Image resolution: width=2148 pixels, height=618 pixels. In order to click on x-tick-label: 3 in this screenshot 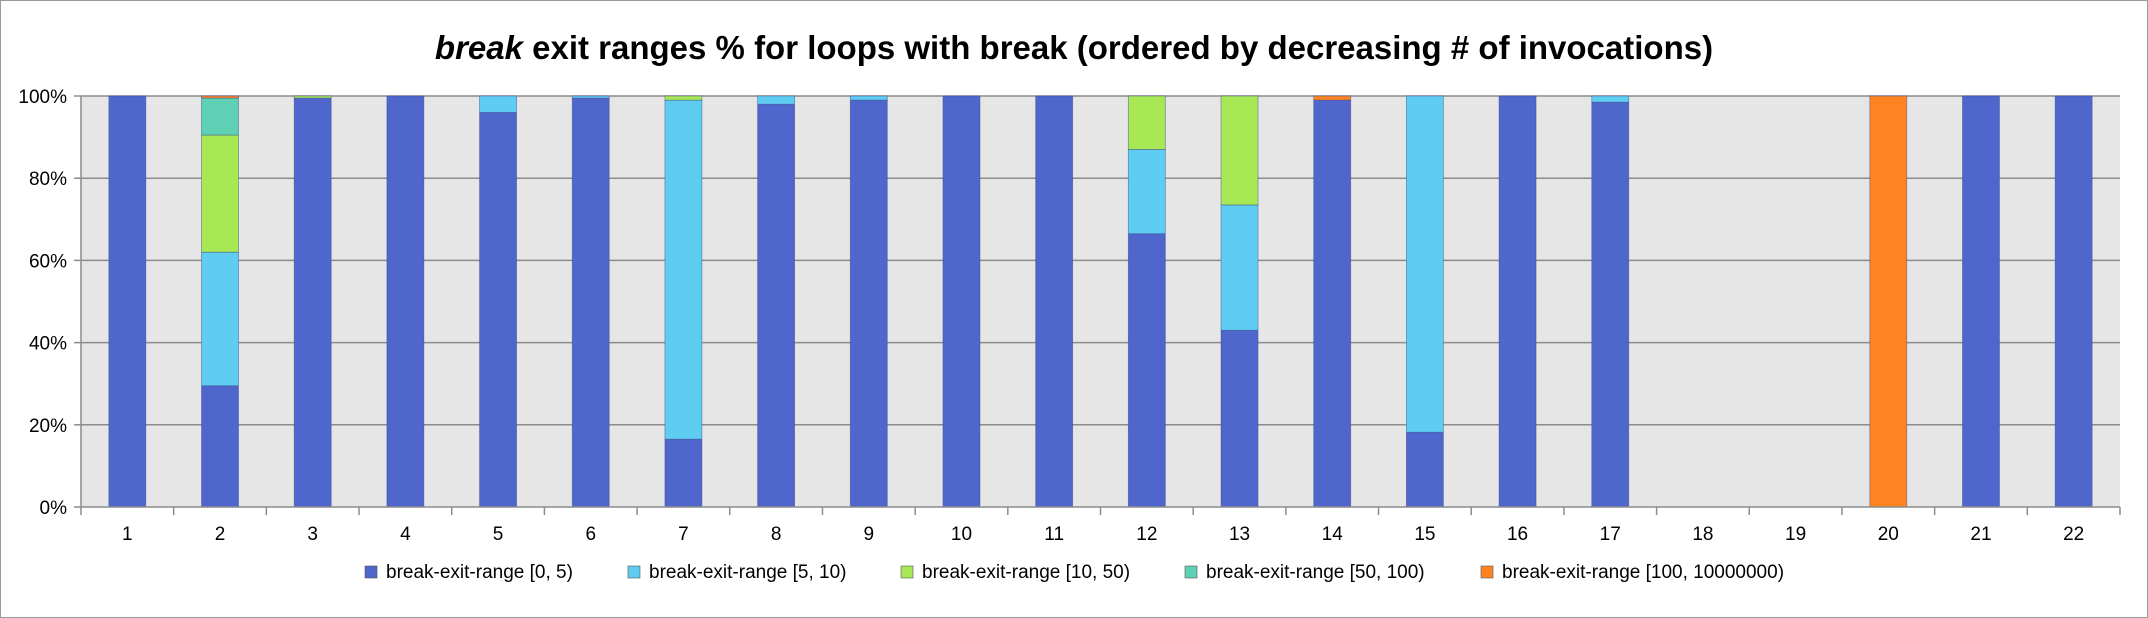, I will do `click(312, 534)`.